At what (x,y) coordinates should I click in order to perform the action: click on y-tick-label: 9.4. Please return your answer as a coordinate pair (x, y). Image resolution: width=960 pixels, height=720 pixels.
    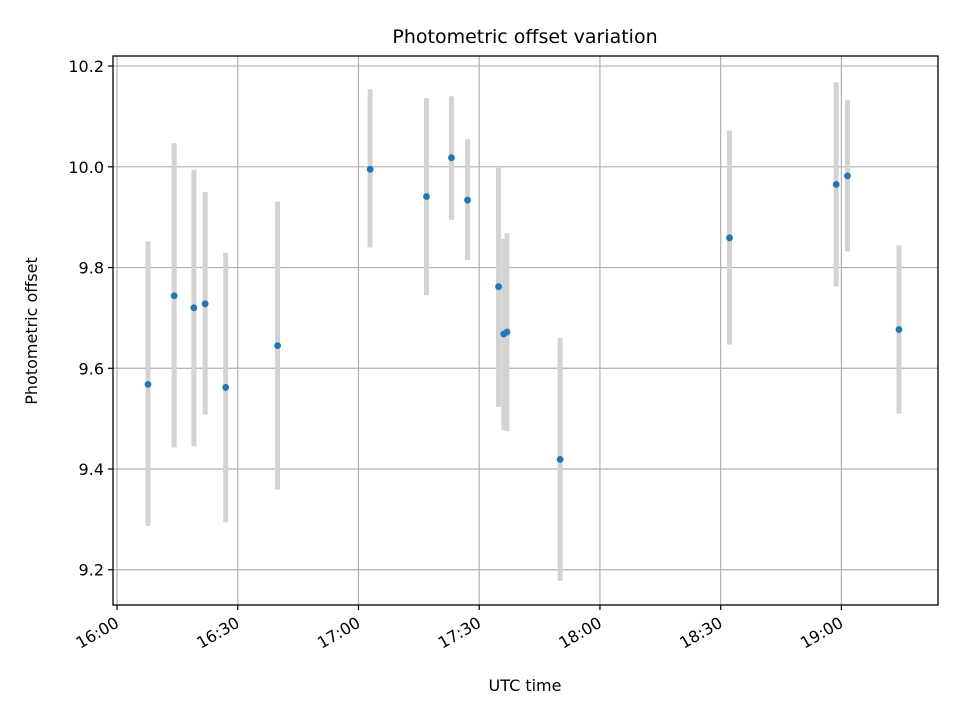
    Looking at the image, I should click on (91, 469).